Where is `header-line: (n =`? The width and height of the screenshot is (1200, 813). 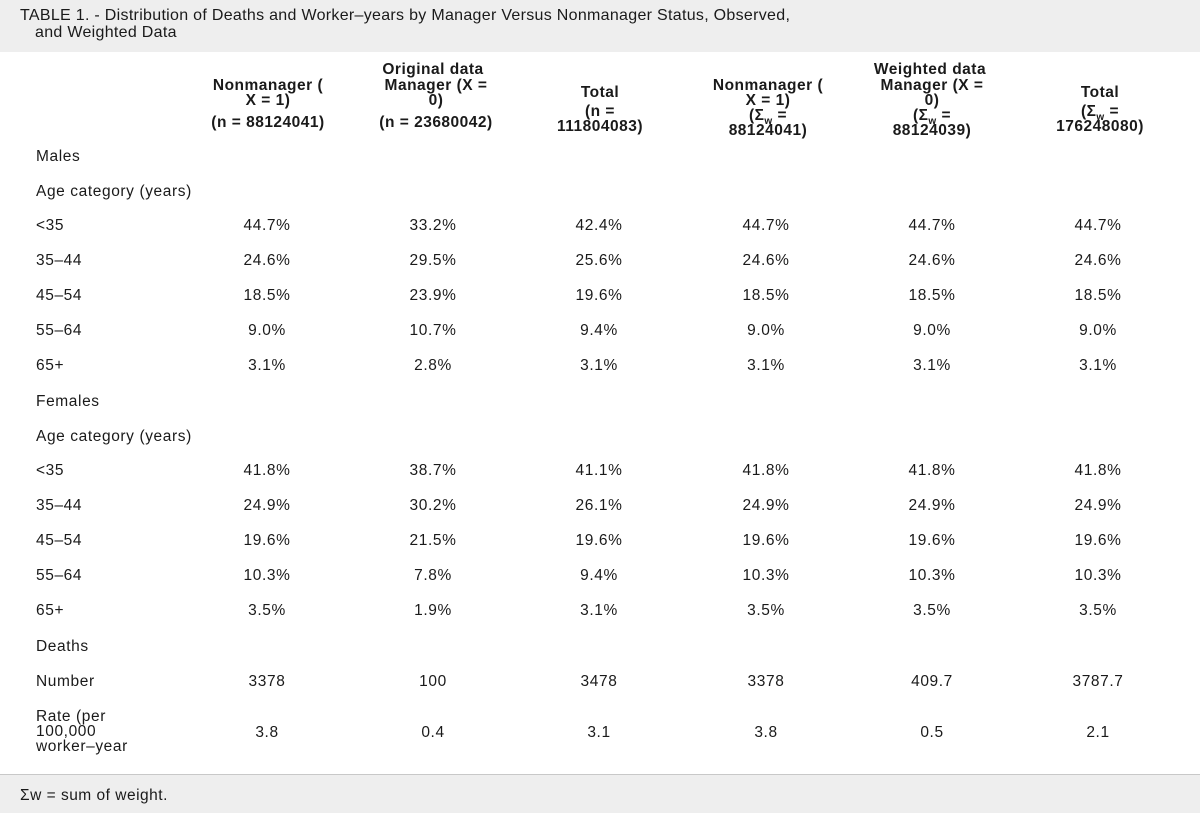 header-line: (n = is located at coordinates (600, 111).